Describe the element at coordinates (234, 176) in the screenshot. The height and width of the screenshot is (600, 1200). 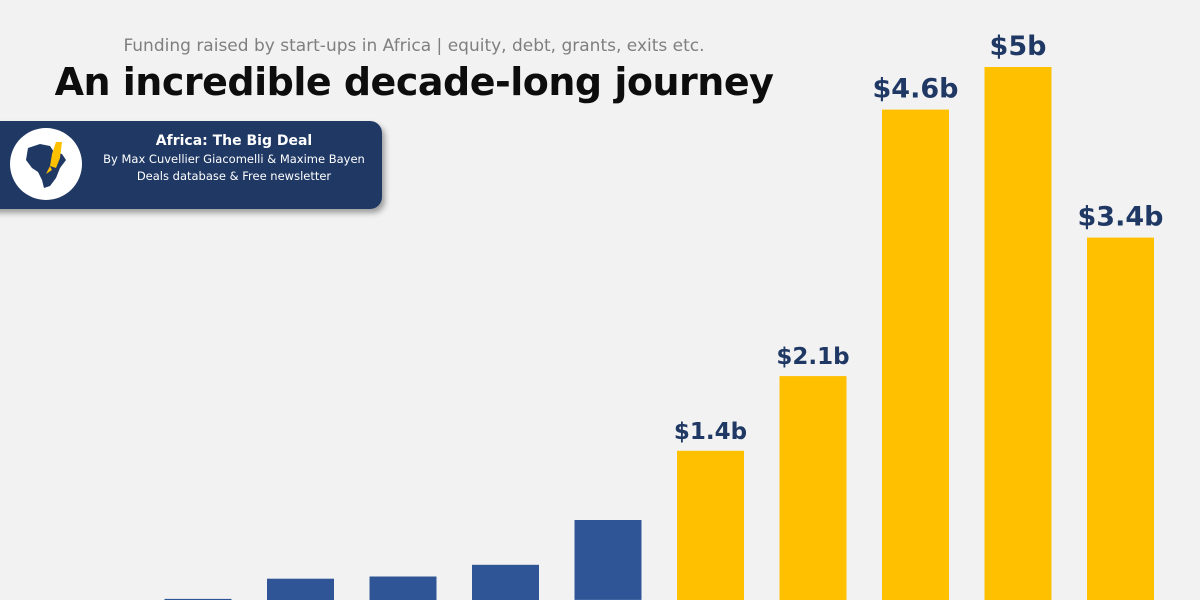
I see `badge-tagline: Deals database & Free newsletter` at that location.